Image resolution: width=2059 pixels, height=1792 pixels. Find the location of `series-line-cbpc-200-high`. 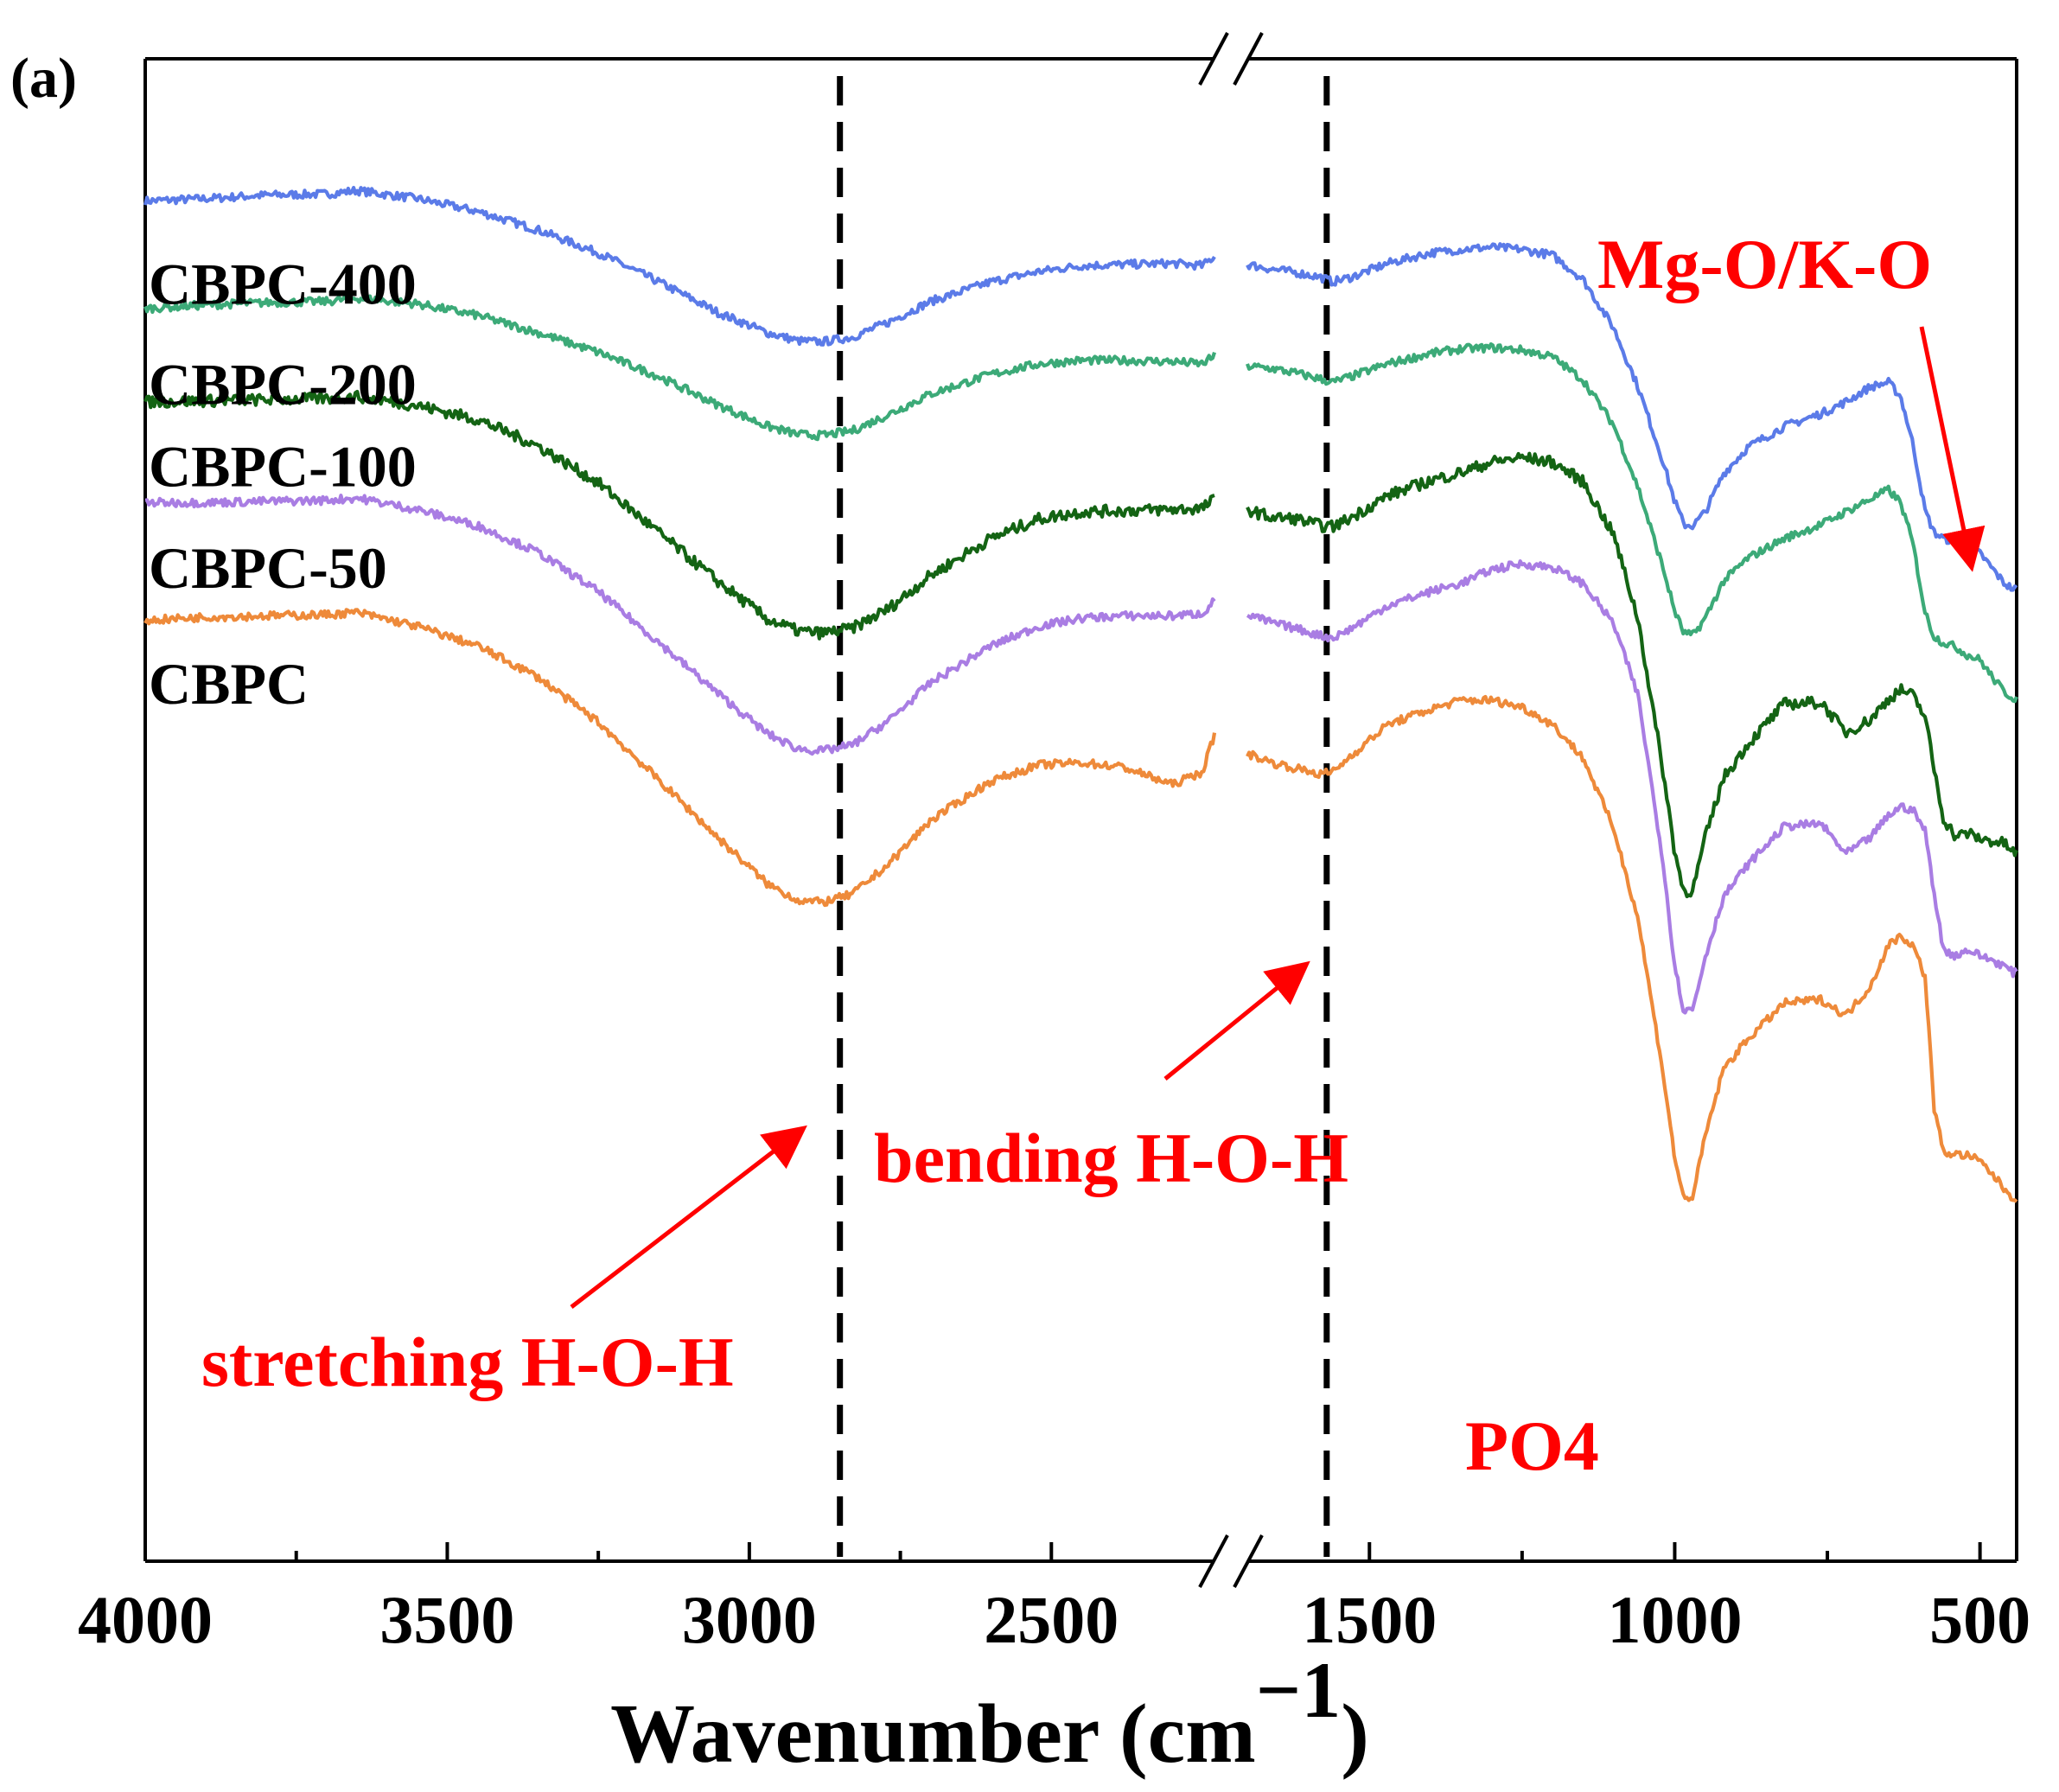

series-line-cbpc-200-high is located at coordinates (680, 368).